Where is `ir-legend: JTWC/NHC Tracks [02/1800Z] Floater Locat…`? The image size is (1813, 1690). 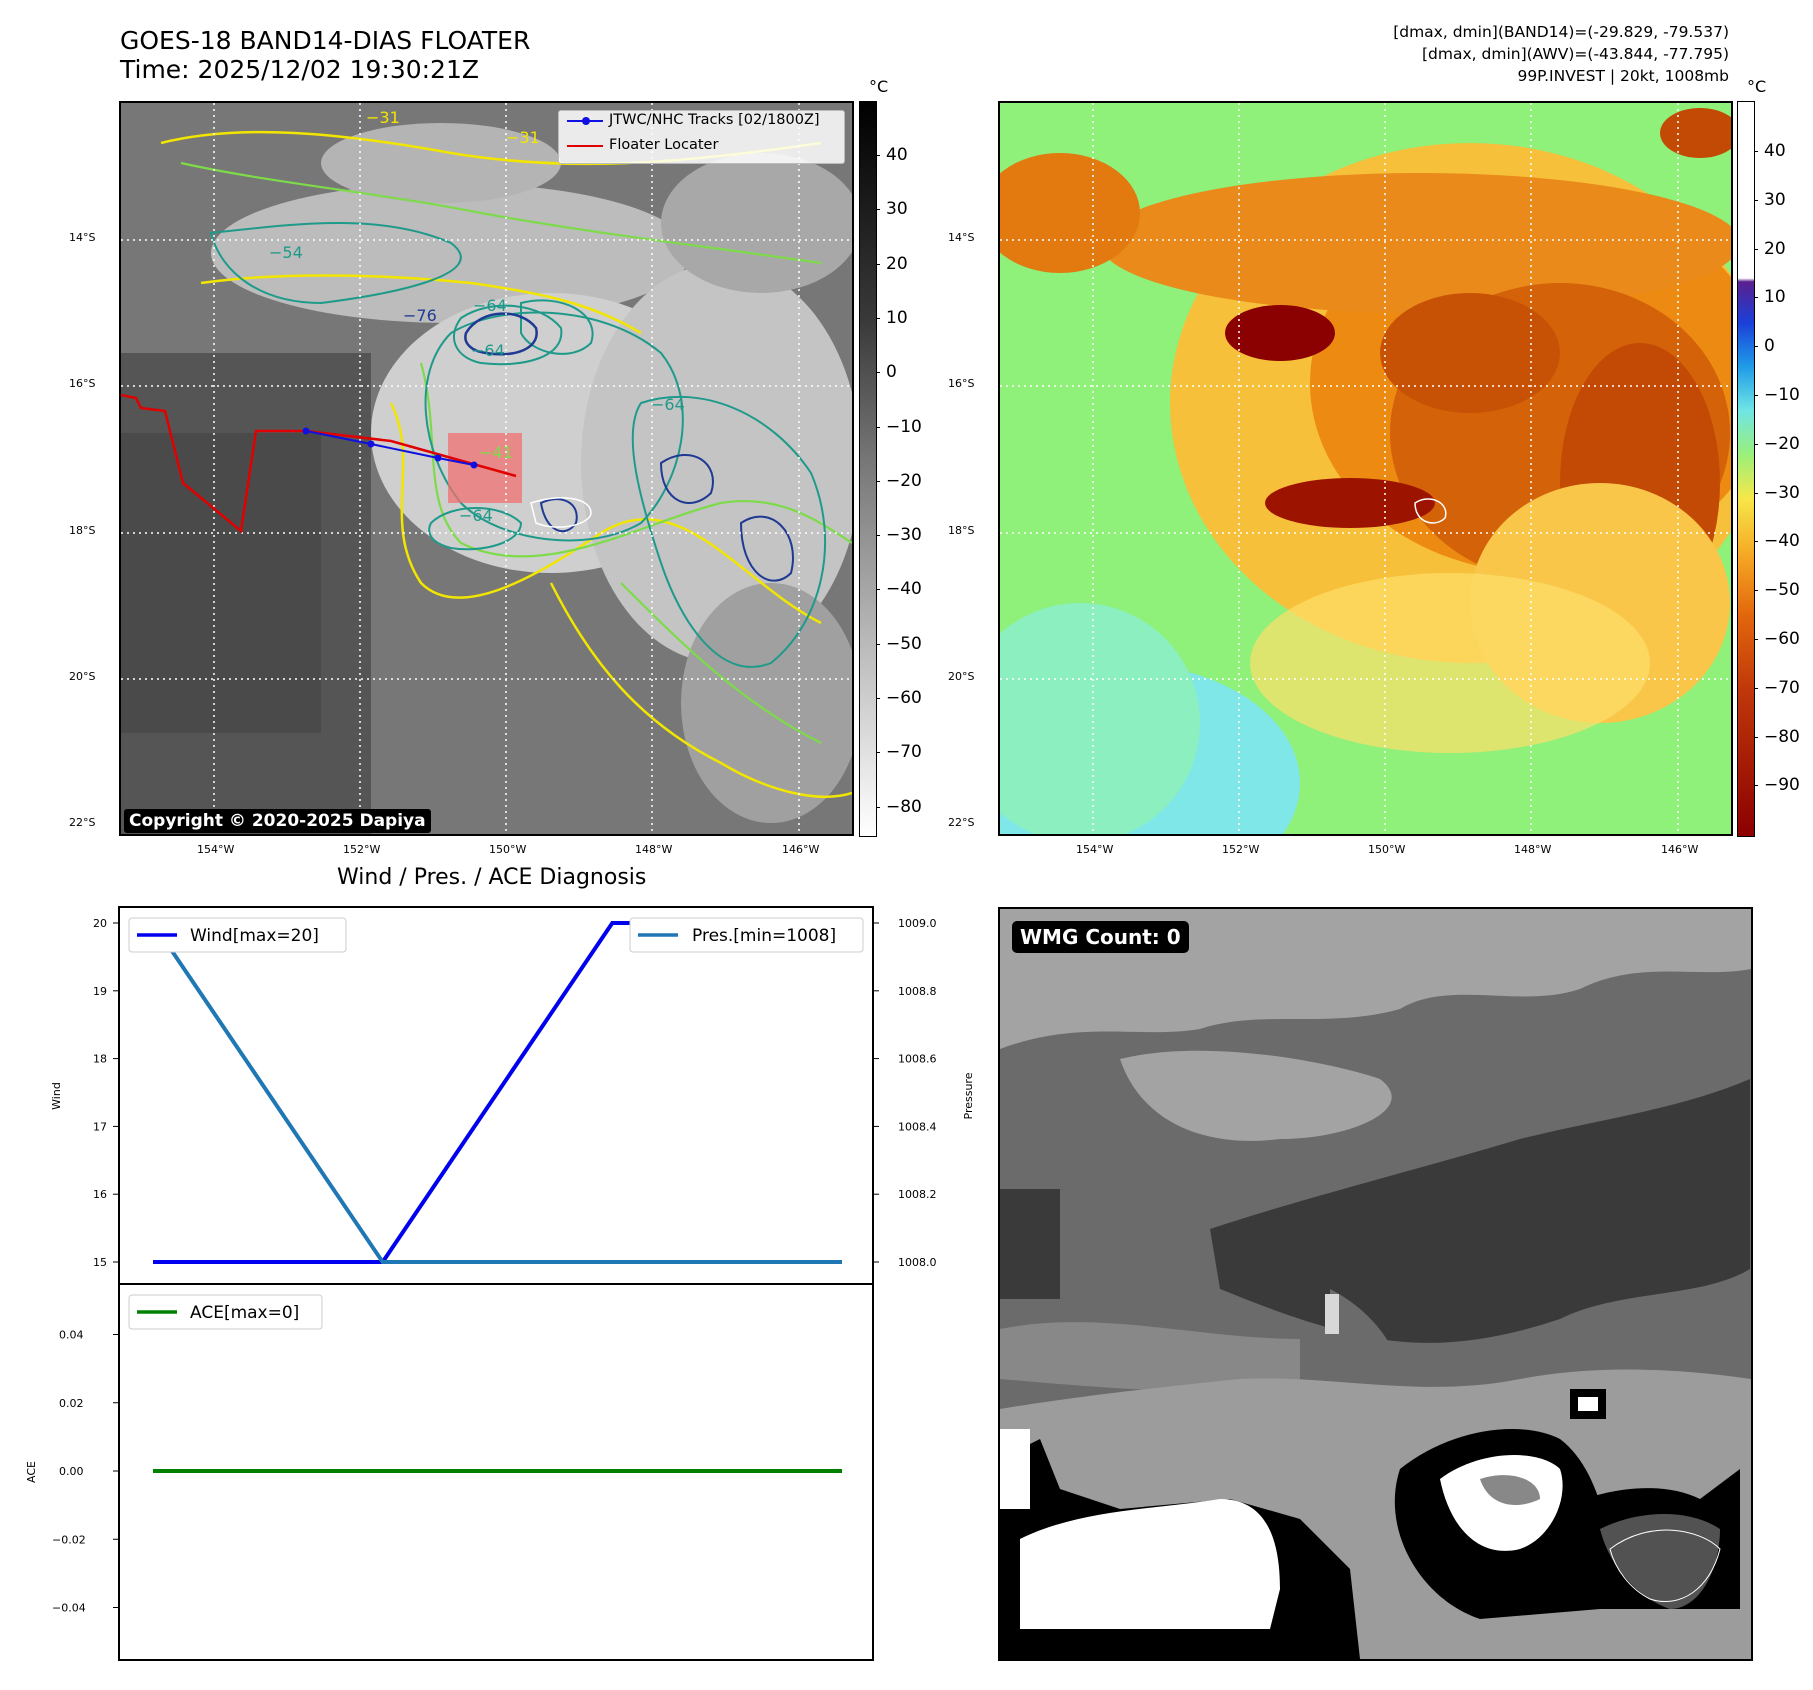 ir-legend: JTWC/NHC Tracks [02/1800Z] Floater Locat… is located at coordinates (701, 137).